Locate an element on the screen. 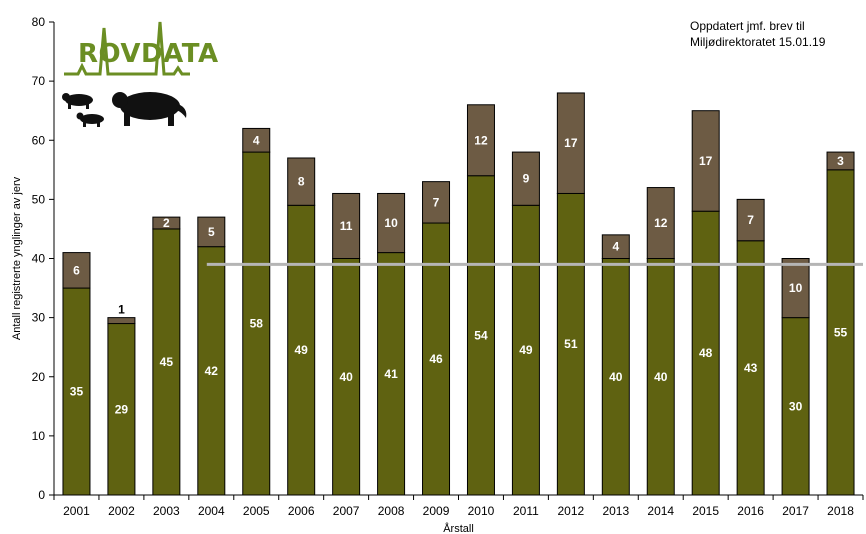  bar-upper-2011 is located at coordinates (525, 178).